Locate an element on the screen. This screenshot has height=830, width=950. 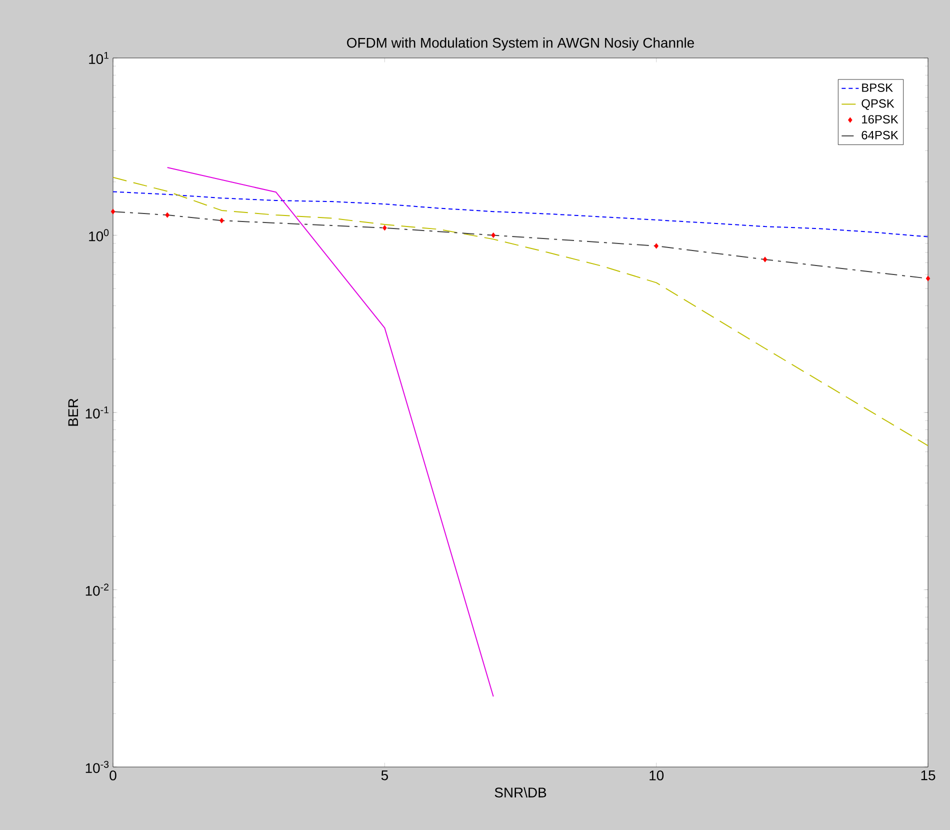
x-tick-label: 15 is located at coordinates (928, 775).